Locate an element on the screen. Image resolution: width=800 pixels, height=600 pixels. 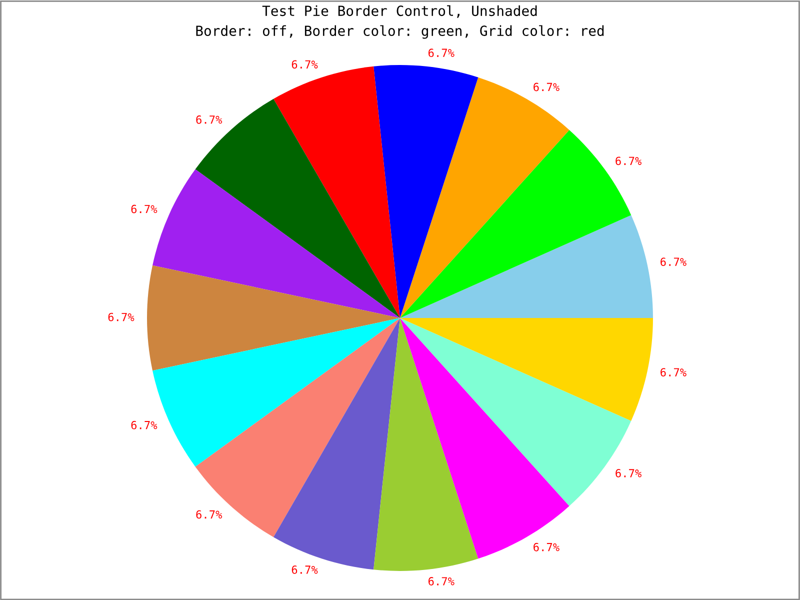
chart-subtitle: Border: off, Border color: green, Grid color: red is located at coordinates (400, 32).